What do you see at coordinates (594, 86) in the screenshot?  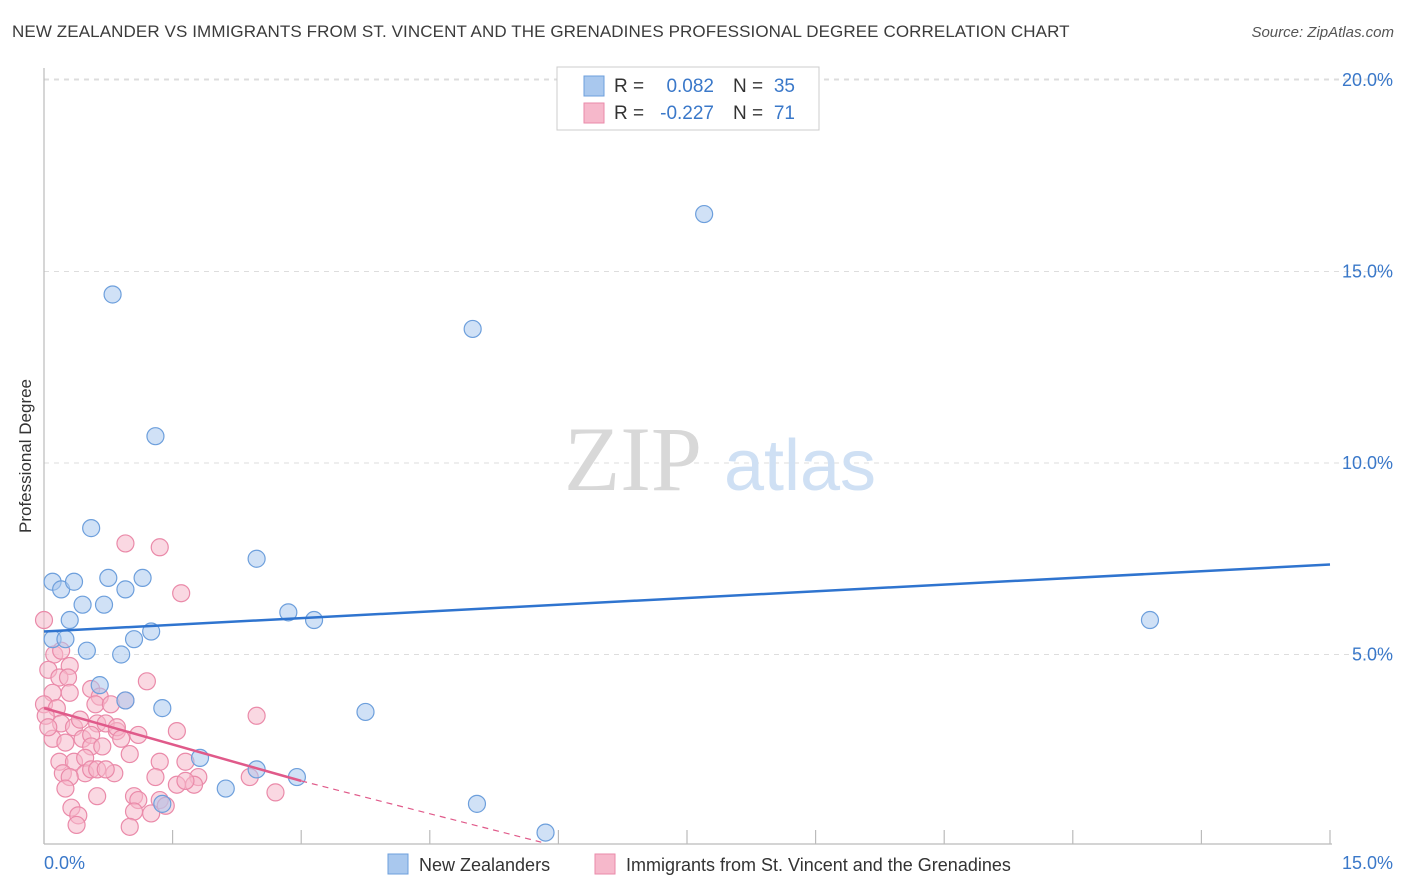 I see `legend-blue-swatch` at bounding box center [594, 86].